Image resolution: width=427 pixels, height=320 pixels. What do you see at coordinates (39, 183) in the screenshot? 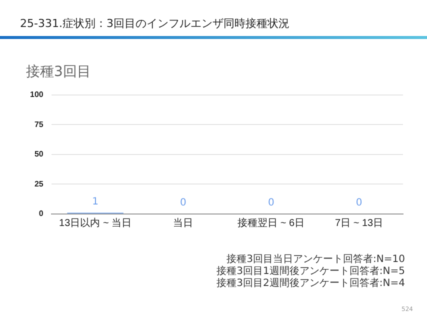
I see `y-tick-label: 25` at bounding box center [39, 183].